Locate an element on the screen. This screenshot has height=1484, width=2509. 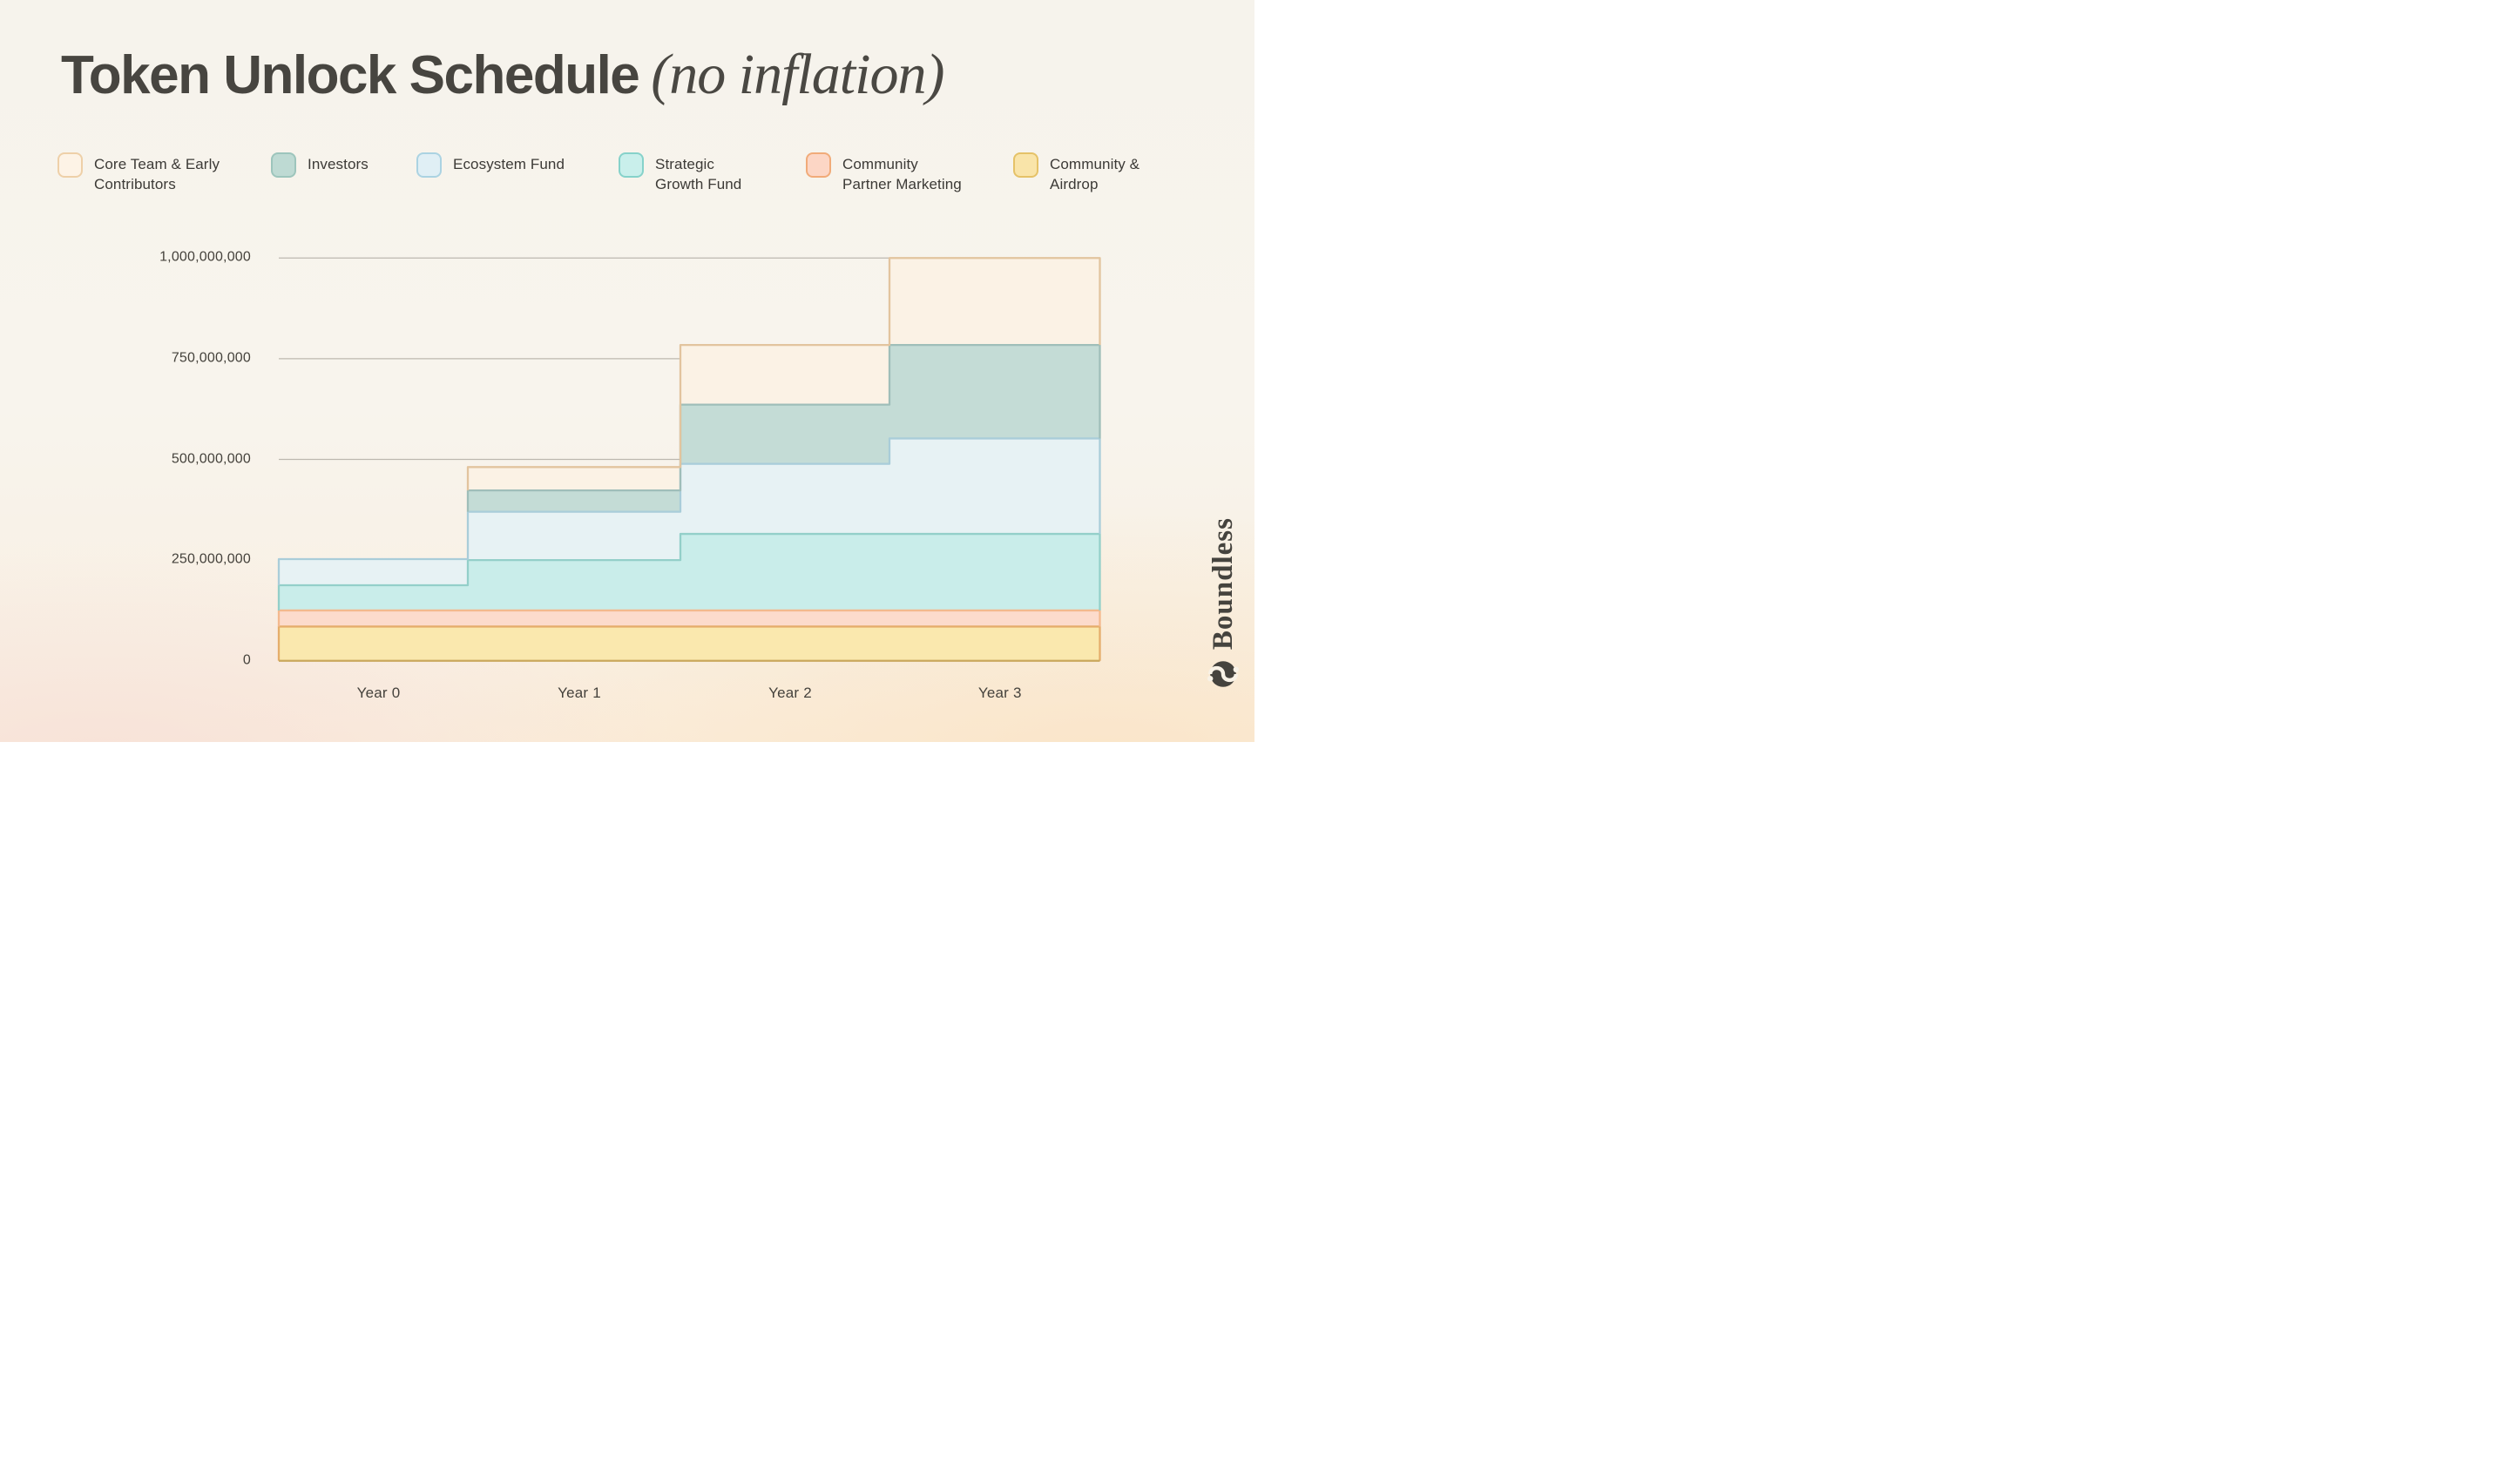
y-tick-0: 0 is located at coordinates (246, 660).